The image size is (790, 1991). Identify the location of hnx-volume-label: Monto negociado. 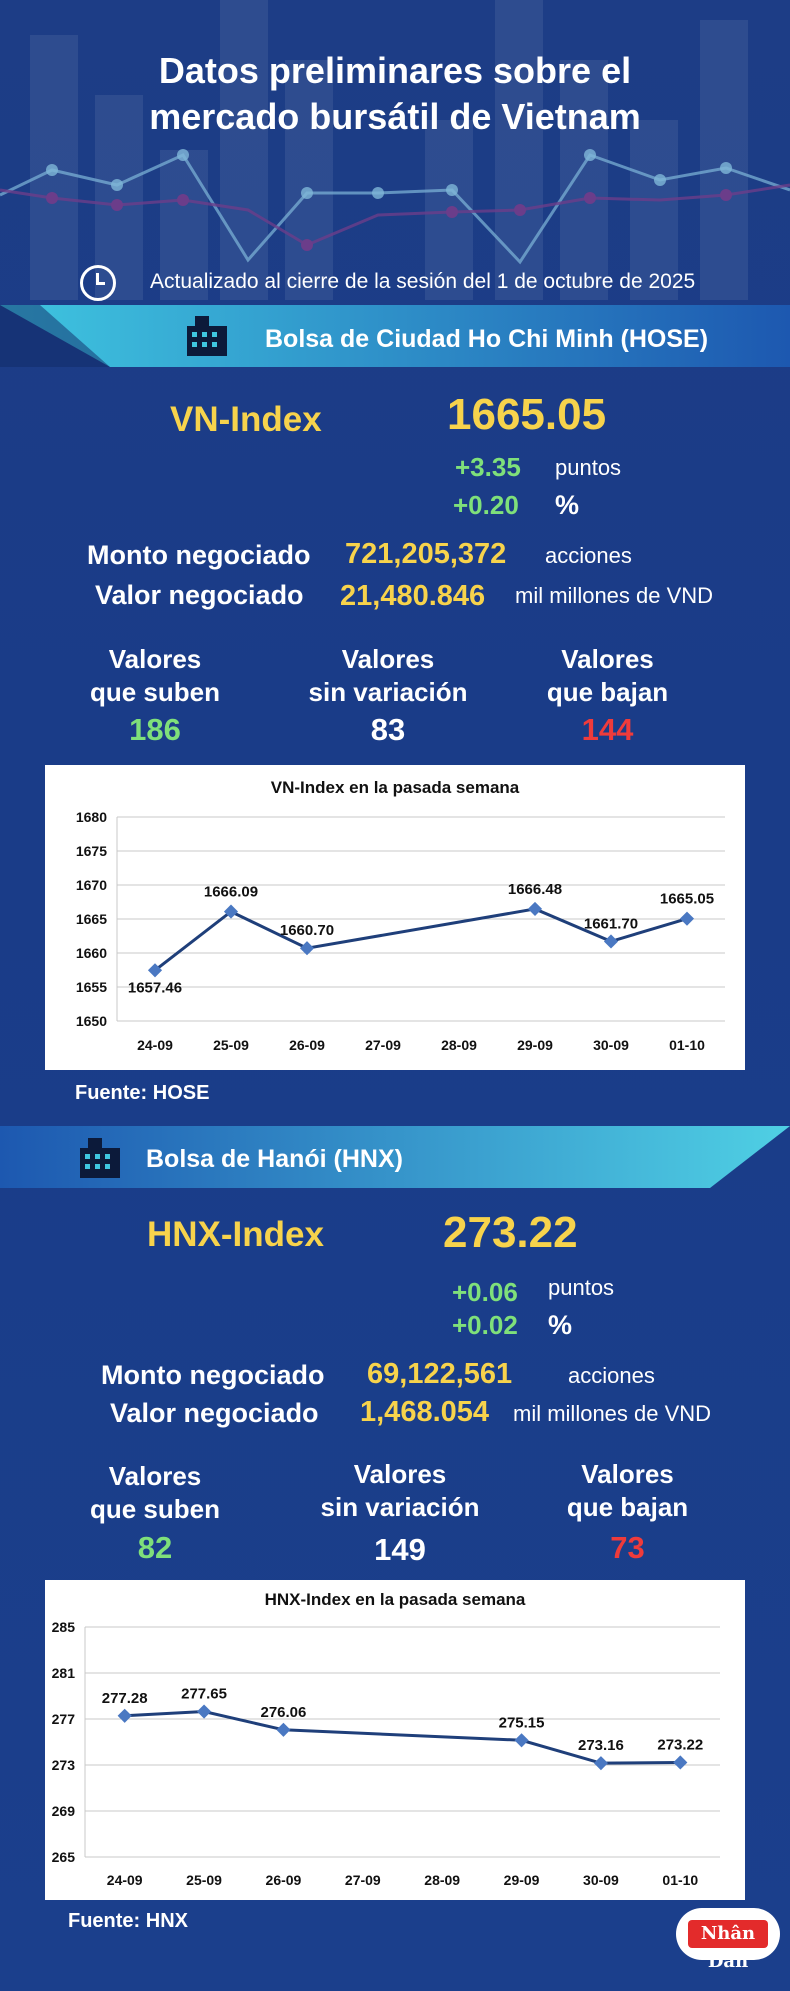
(213, 1375).